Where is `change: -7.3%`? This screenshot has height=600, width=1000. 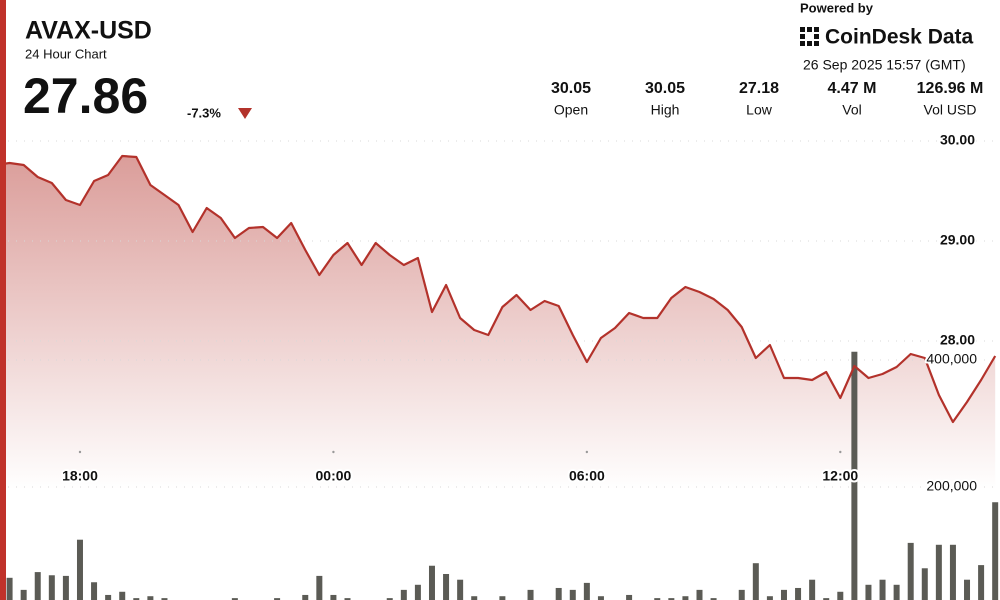 change: -7.3% is located at coordinates (204, 112).